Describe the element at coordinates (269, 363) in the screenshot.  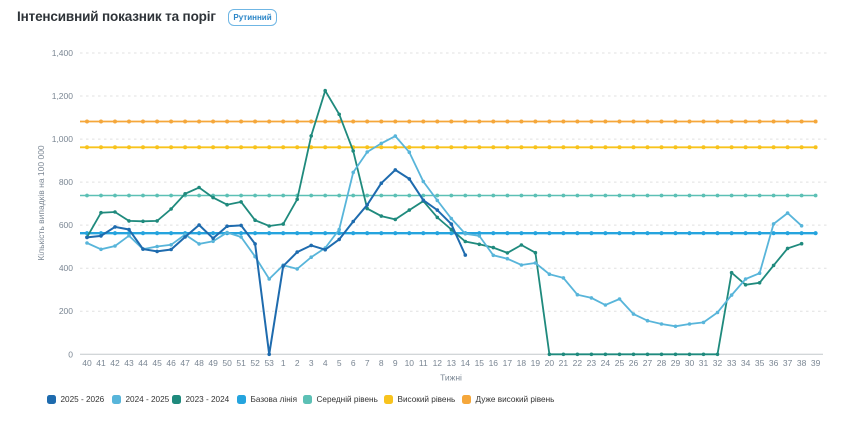
I see `svg-text: 53` at that location.